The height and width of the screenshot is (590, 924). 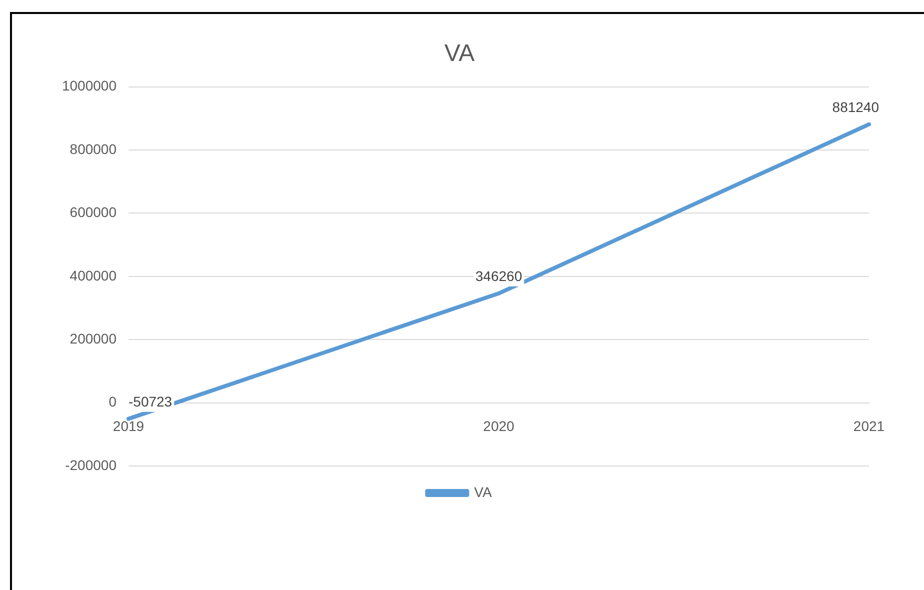 What do you see at coordinates (93, 148) in the screenshot?
I see `y-tick-label: 800000` at bounding box center [93, 148].